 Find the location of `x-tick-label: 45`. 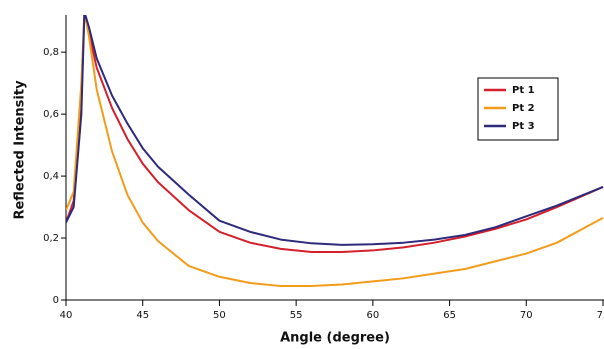

x-tick-label: 45 is located at coordinates (142, 315).